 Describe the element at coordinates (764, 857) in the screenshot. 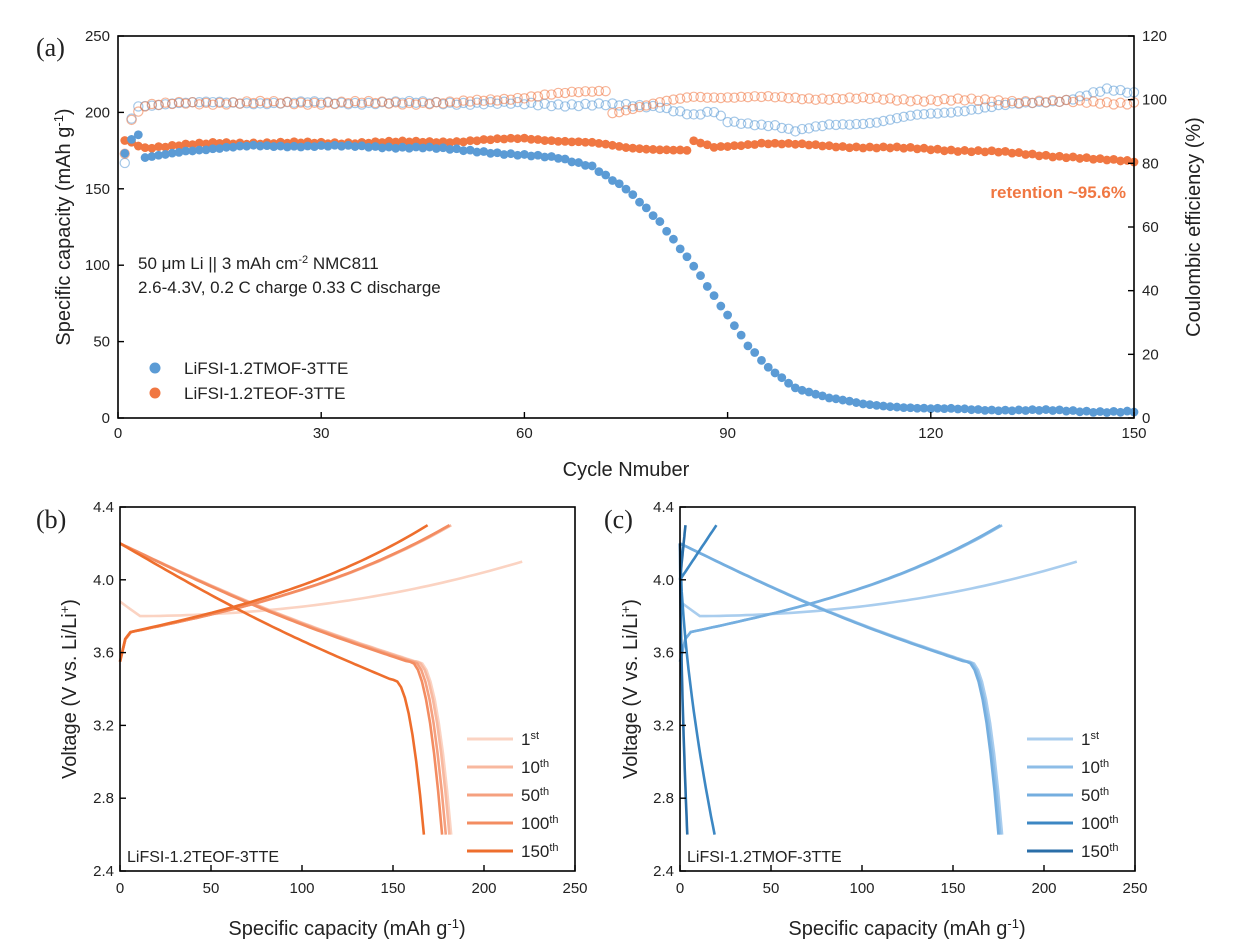

I see `panel-c-corner-label: LiFSI-1.2TMOF-3TTE` at that location.